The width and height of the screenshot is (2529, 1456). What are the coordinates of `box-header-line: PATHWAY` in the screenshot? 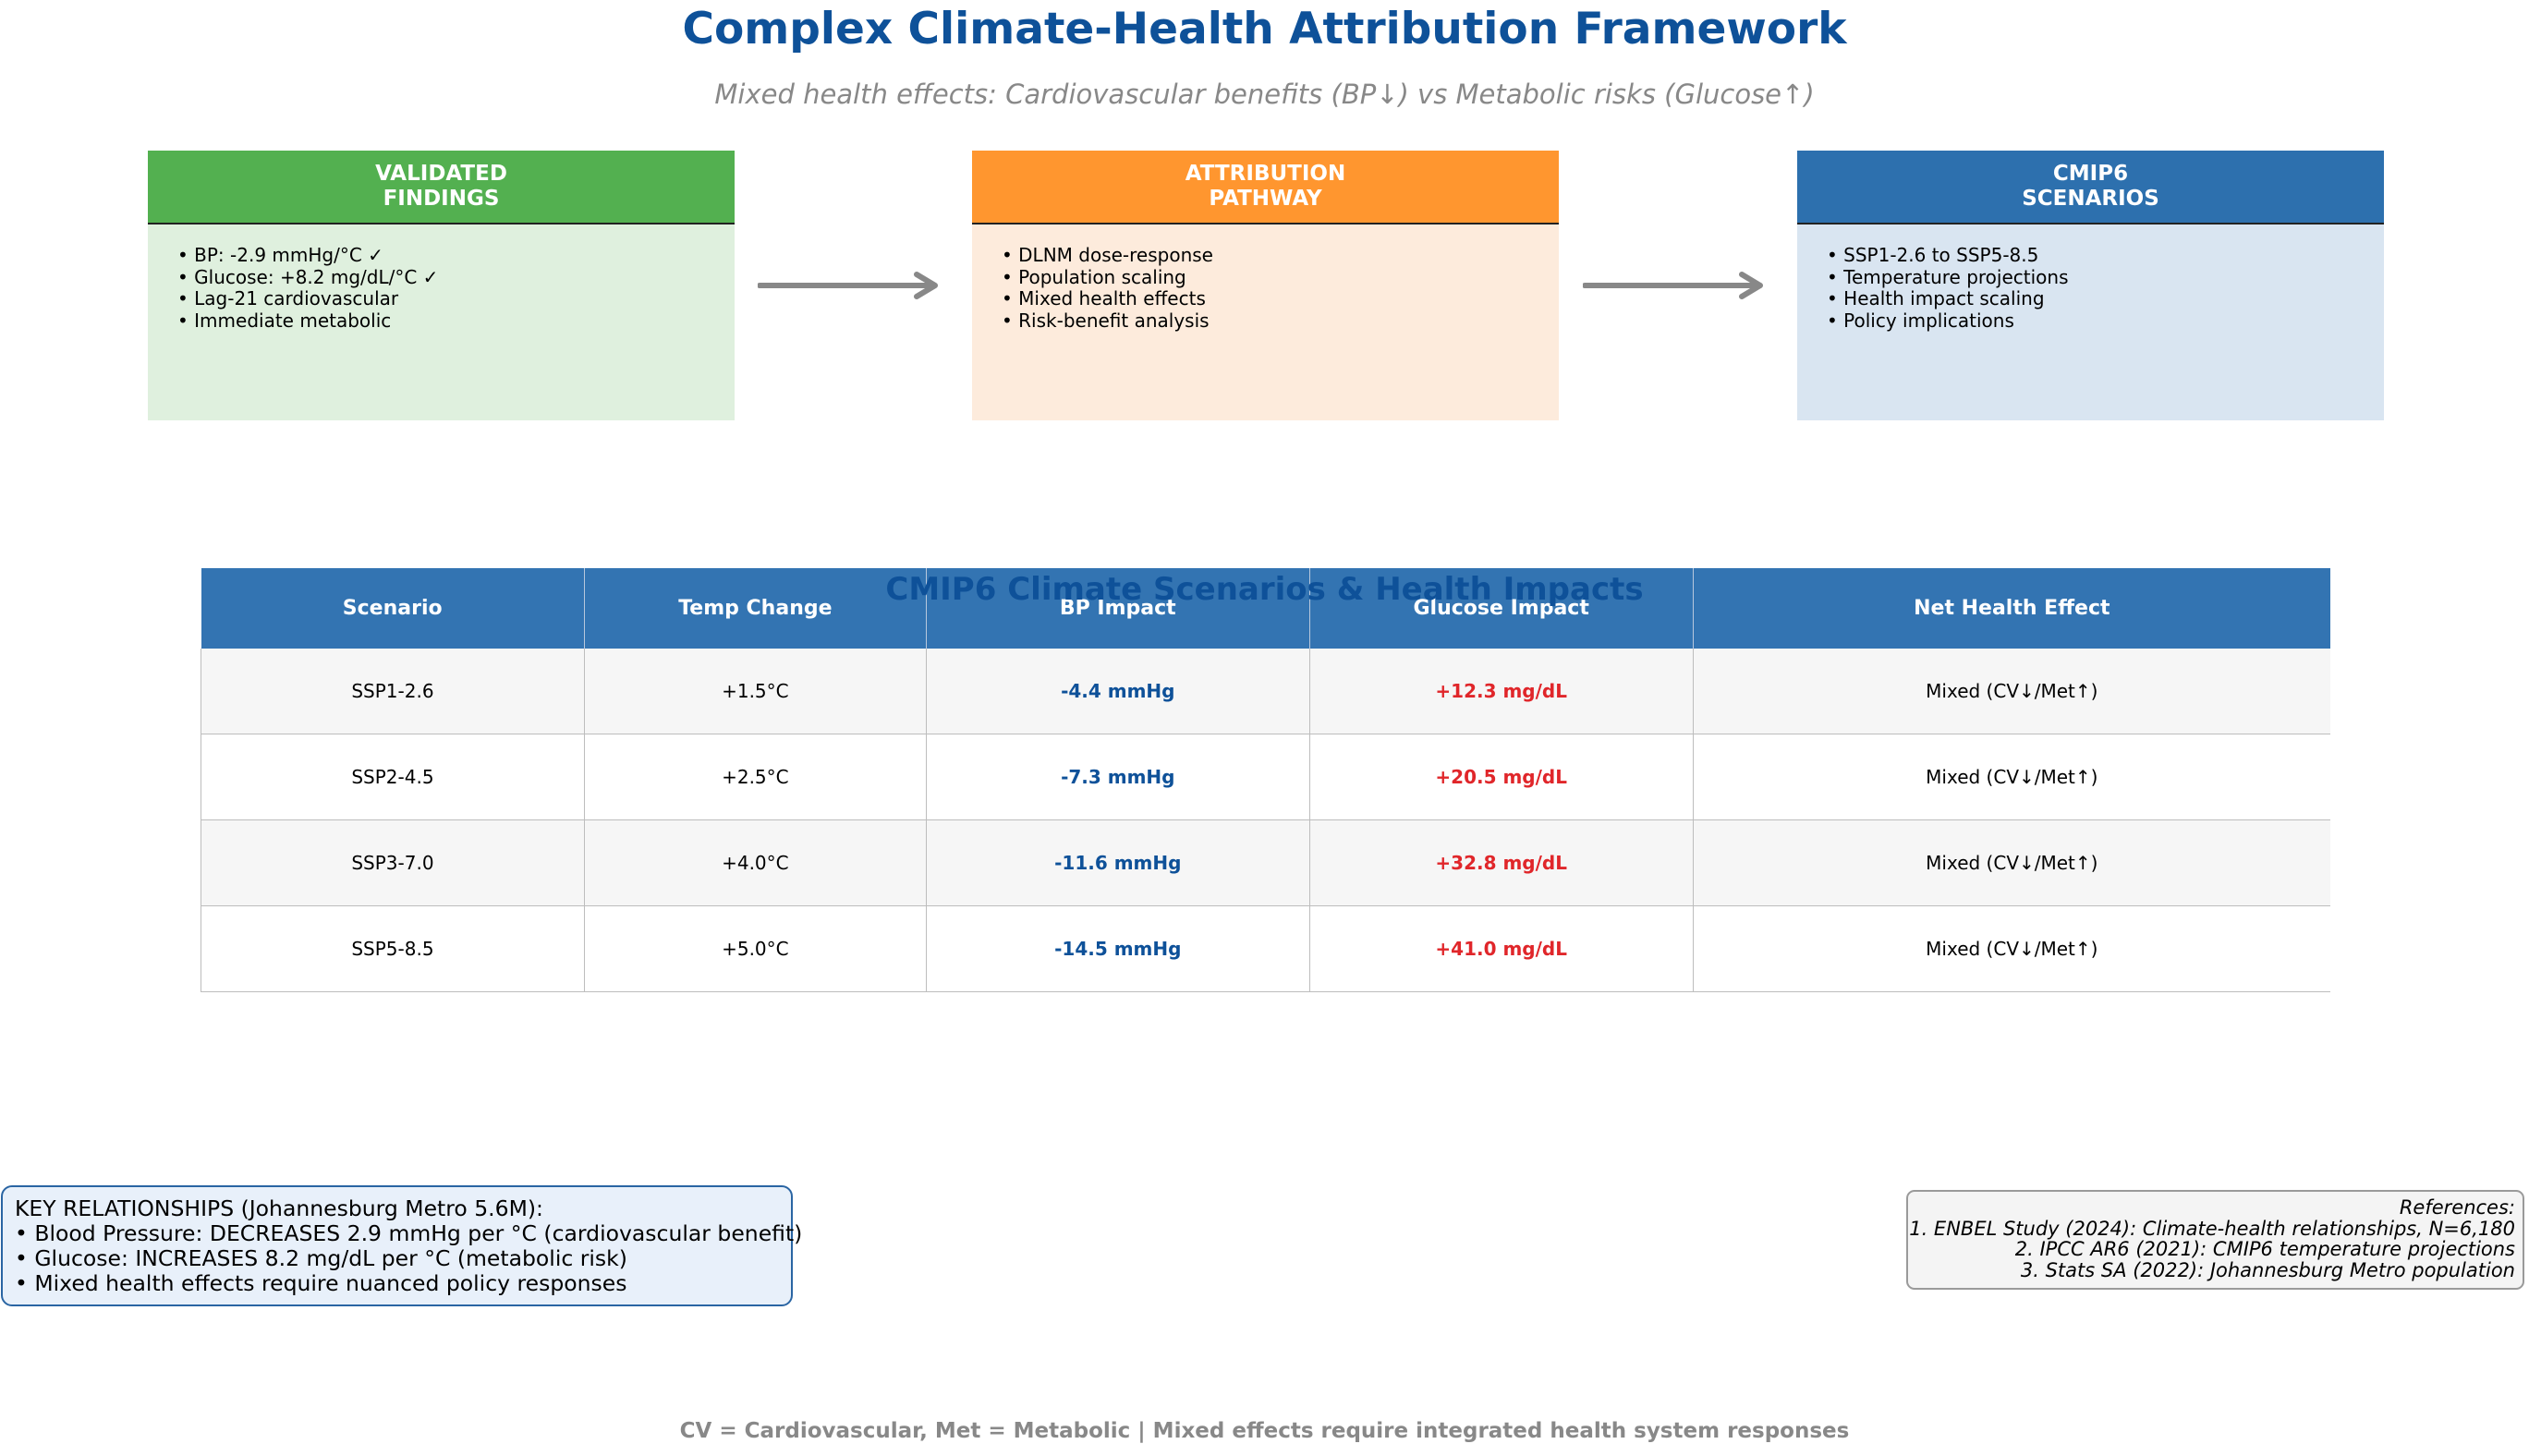 It's located at (1266, 199).